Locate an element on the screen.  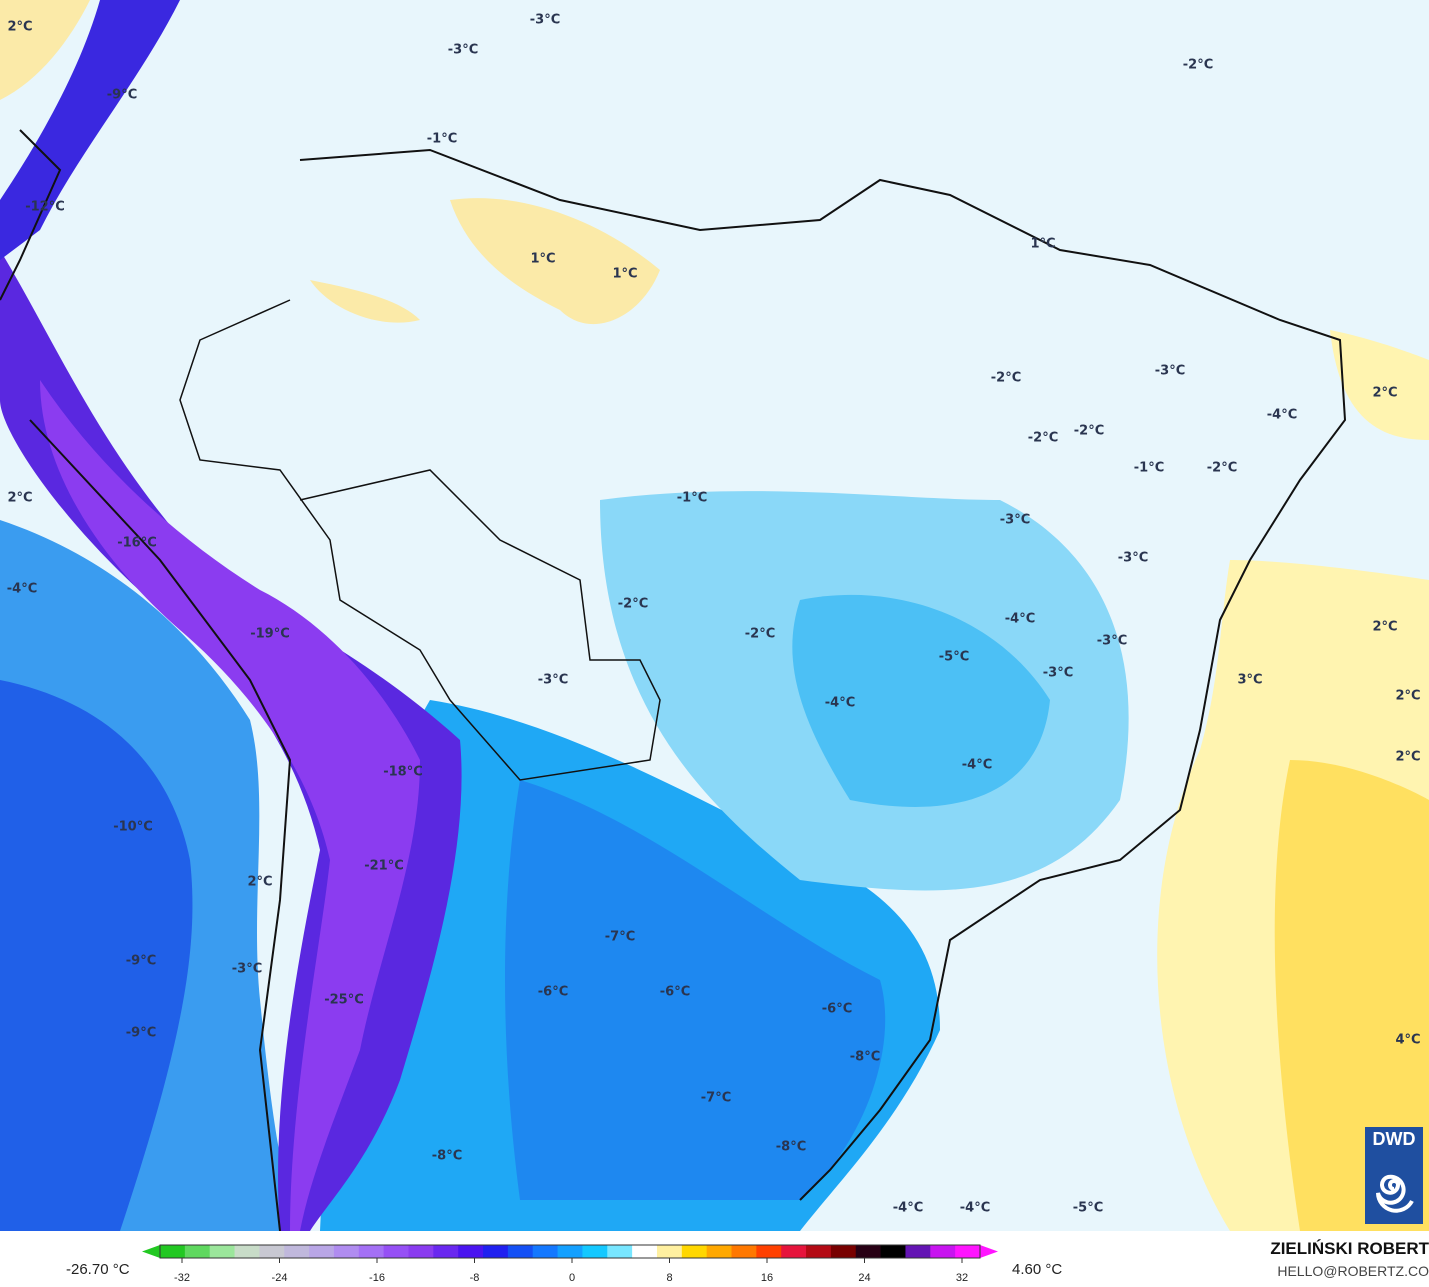
colorbar-border is located at coordinates (570, 1251).